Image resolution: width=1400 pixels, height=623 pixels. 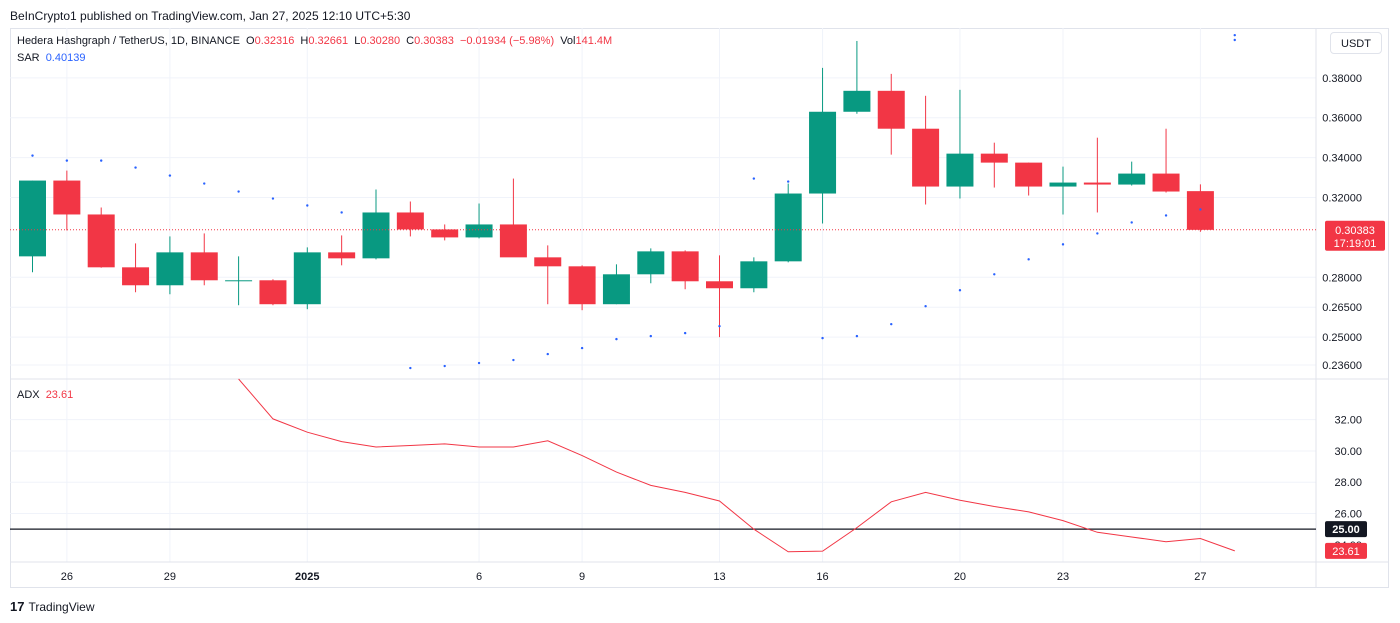 I want to click on date-tick-label: 23, so click(x=1063, y=577).